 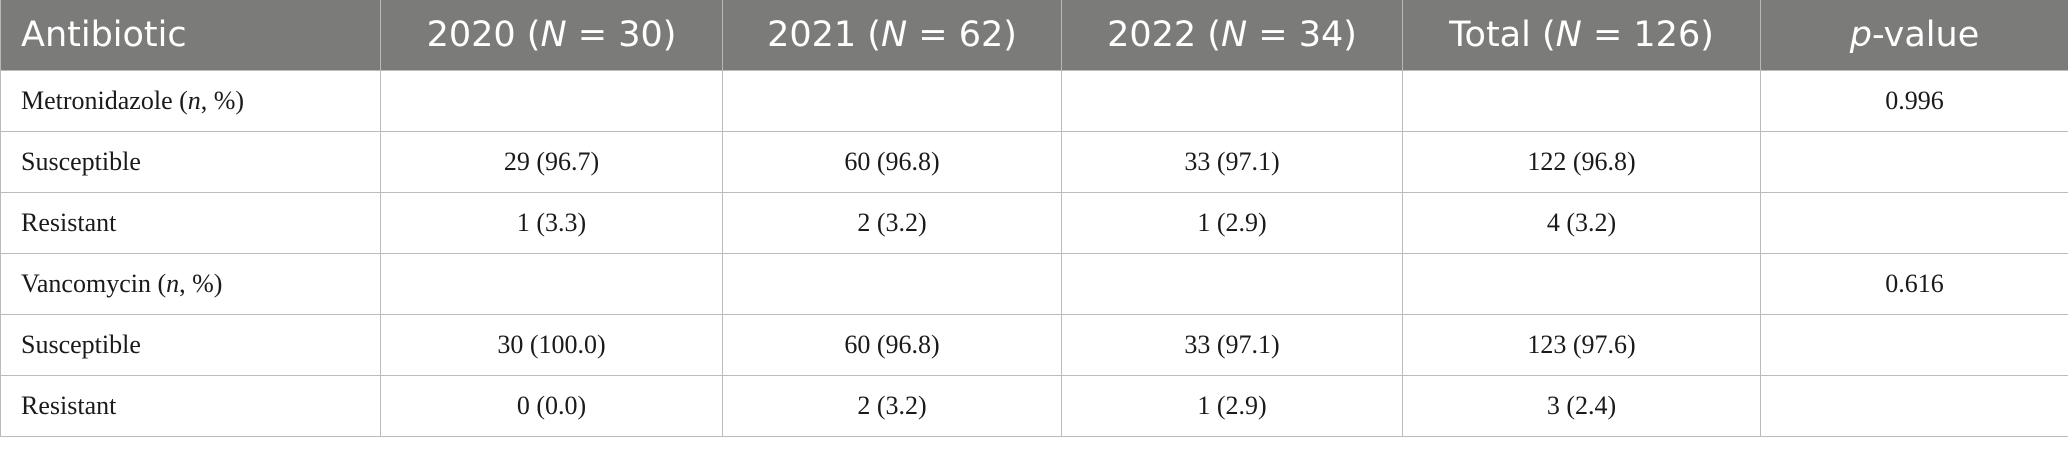 What do you see at coordinates (1581, 406) in the screenshot?
I see `cell-total: 3 (2.4)` at bounding box center [1581, 406].